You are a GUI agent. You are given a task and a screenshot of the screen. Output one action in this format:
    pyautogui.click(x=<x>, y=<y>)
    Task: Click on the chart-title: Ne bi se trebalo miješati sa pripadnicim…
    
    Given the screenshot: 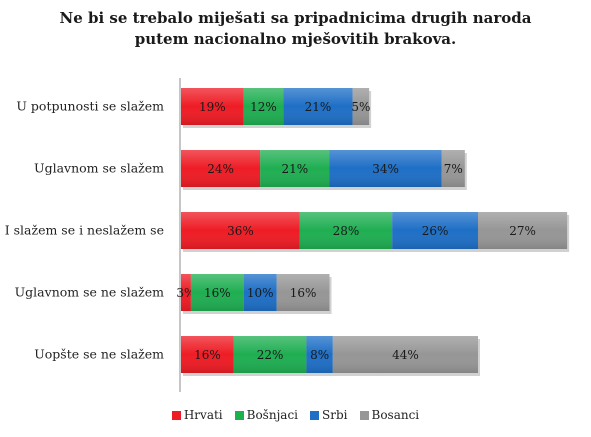 What is the action you would take?
    pyautogui.click(x=295, y=29)
    